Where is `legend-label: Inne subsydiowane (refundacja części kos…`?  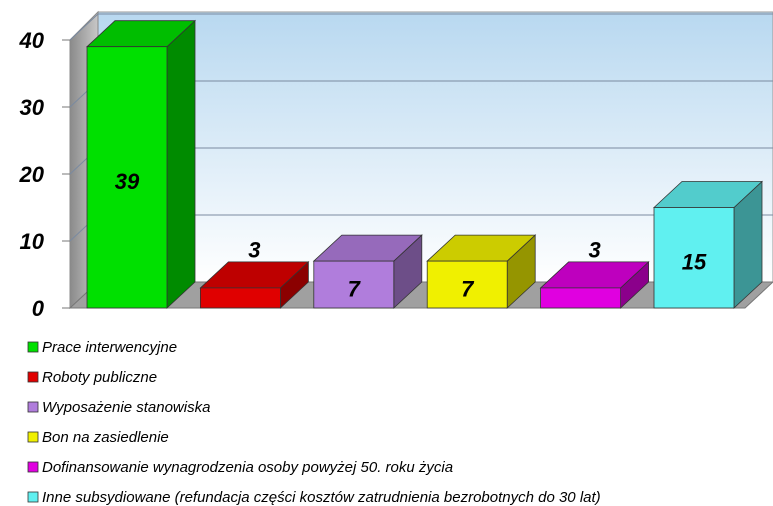 legend-label: Inne subsydiowane (refundacja części kos… is located at coordinates (321, 497).